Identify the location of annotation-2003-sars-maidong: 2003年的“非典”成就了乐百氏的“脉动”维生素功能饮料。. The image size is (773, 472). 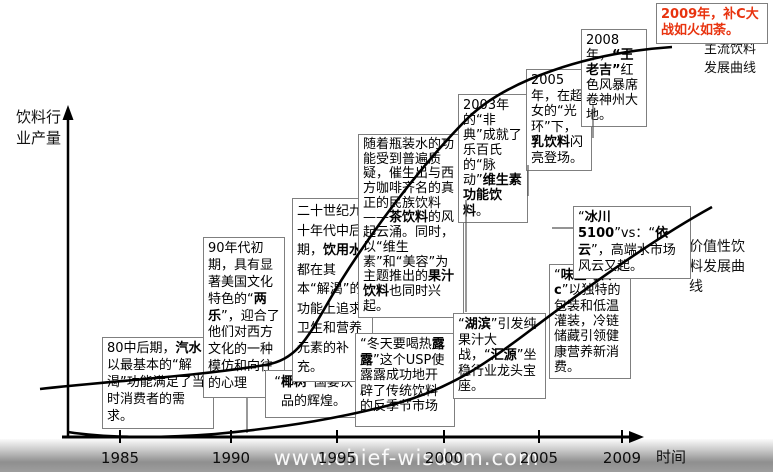
(493, 158).